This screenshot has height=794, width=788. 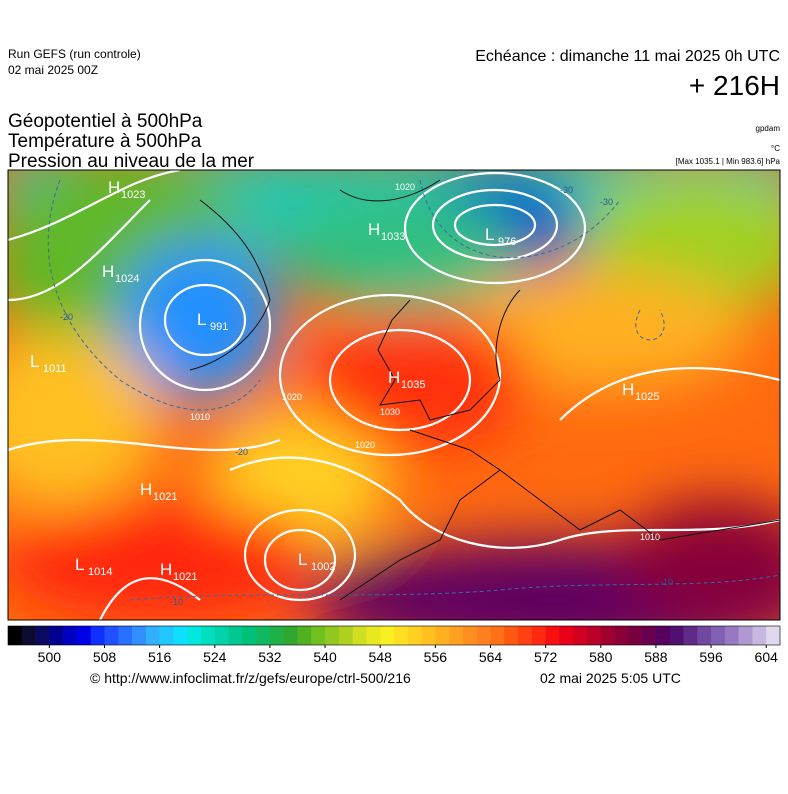 What do you see at coordinates (491, 657) in the screenshot?
I see `colorbar-tick-label: 564` at bounding box center [491, 657].